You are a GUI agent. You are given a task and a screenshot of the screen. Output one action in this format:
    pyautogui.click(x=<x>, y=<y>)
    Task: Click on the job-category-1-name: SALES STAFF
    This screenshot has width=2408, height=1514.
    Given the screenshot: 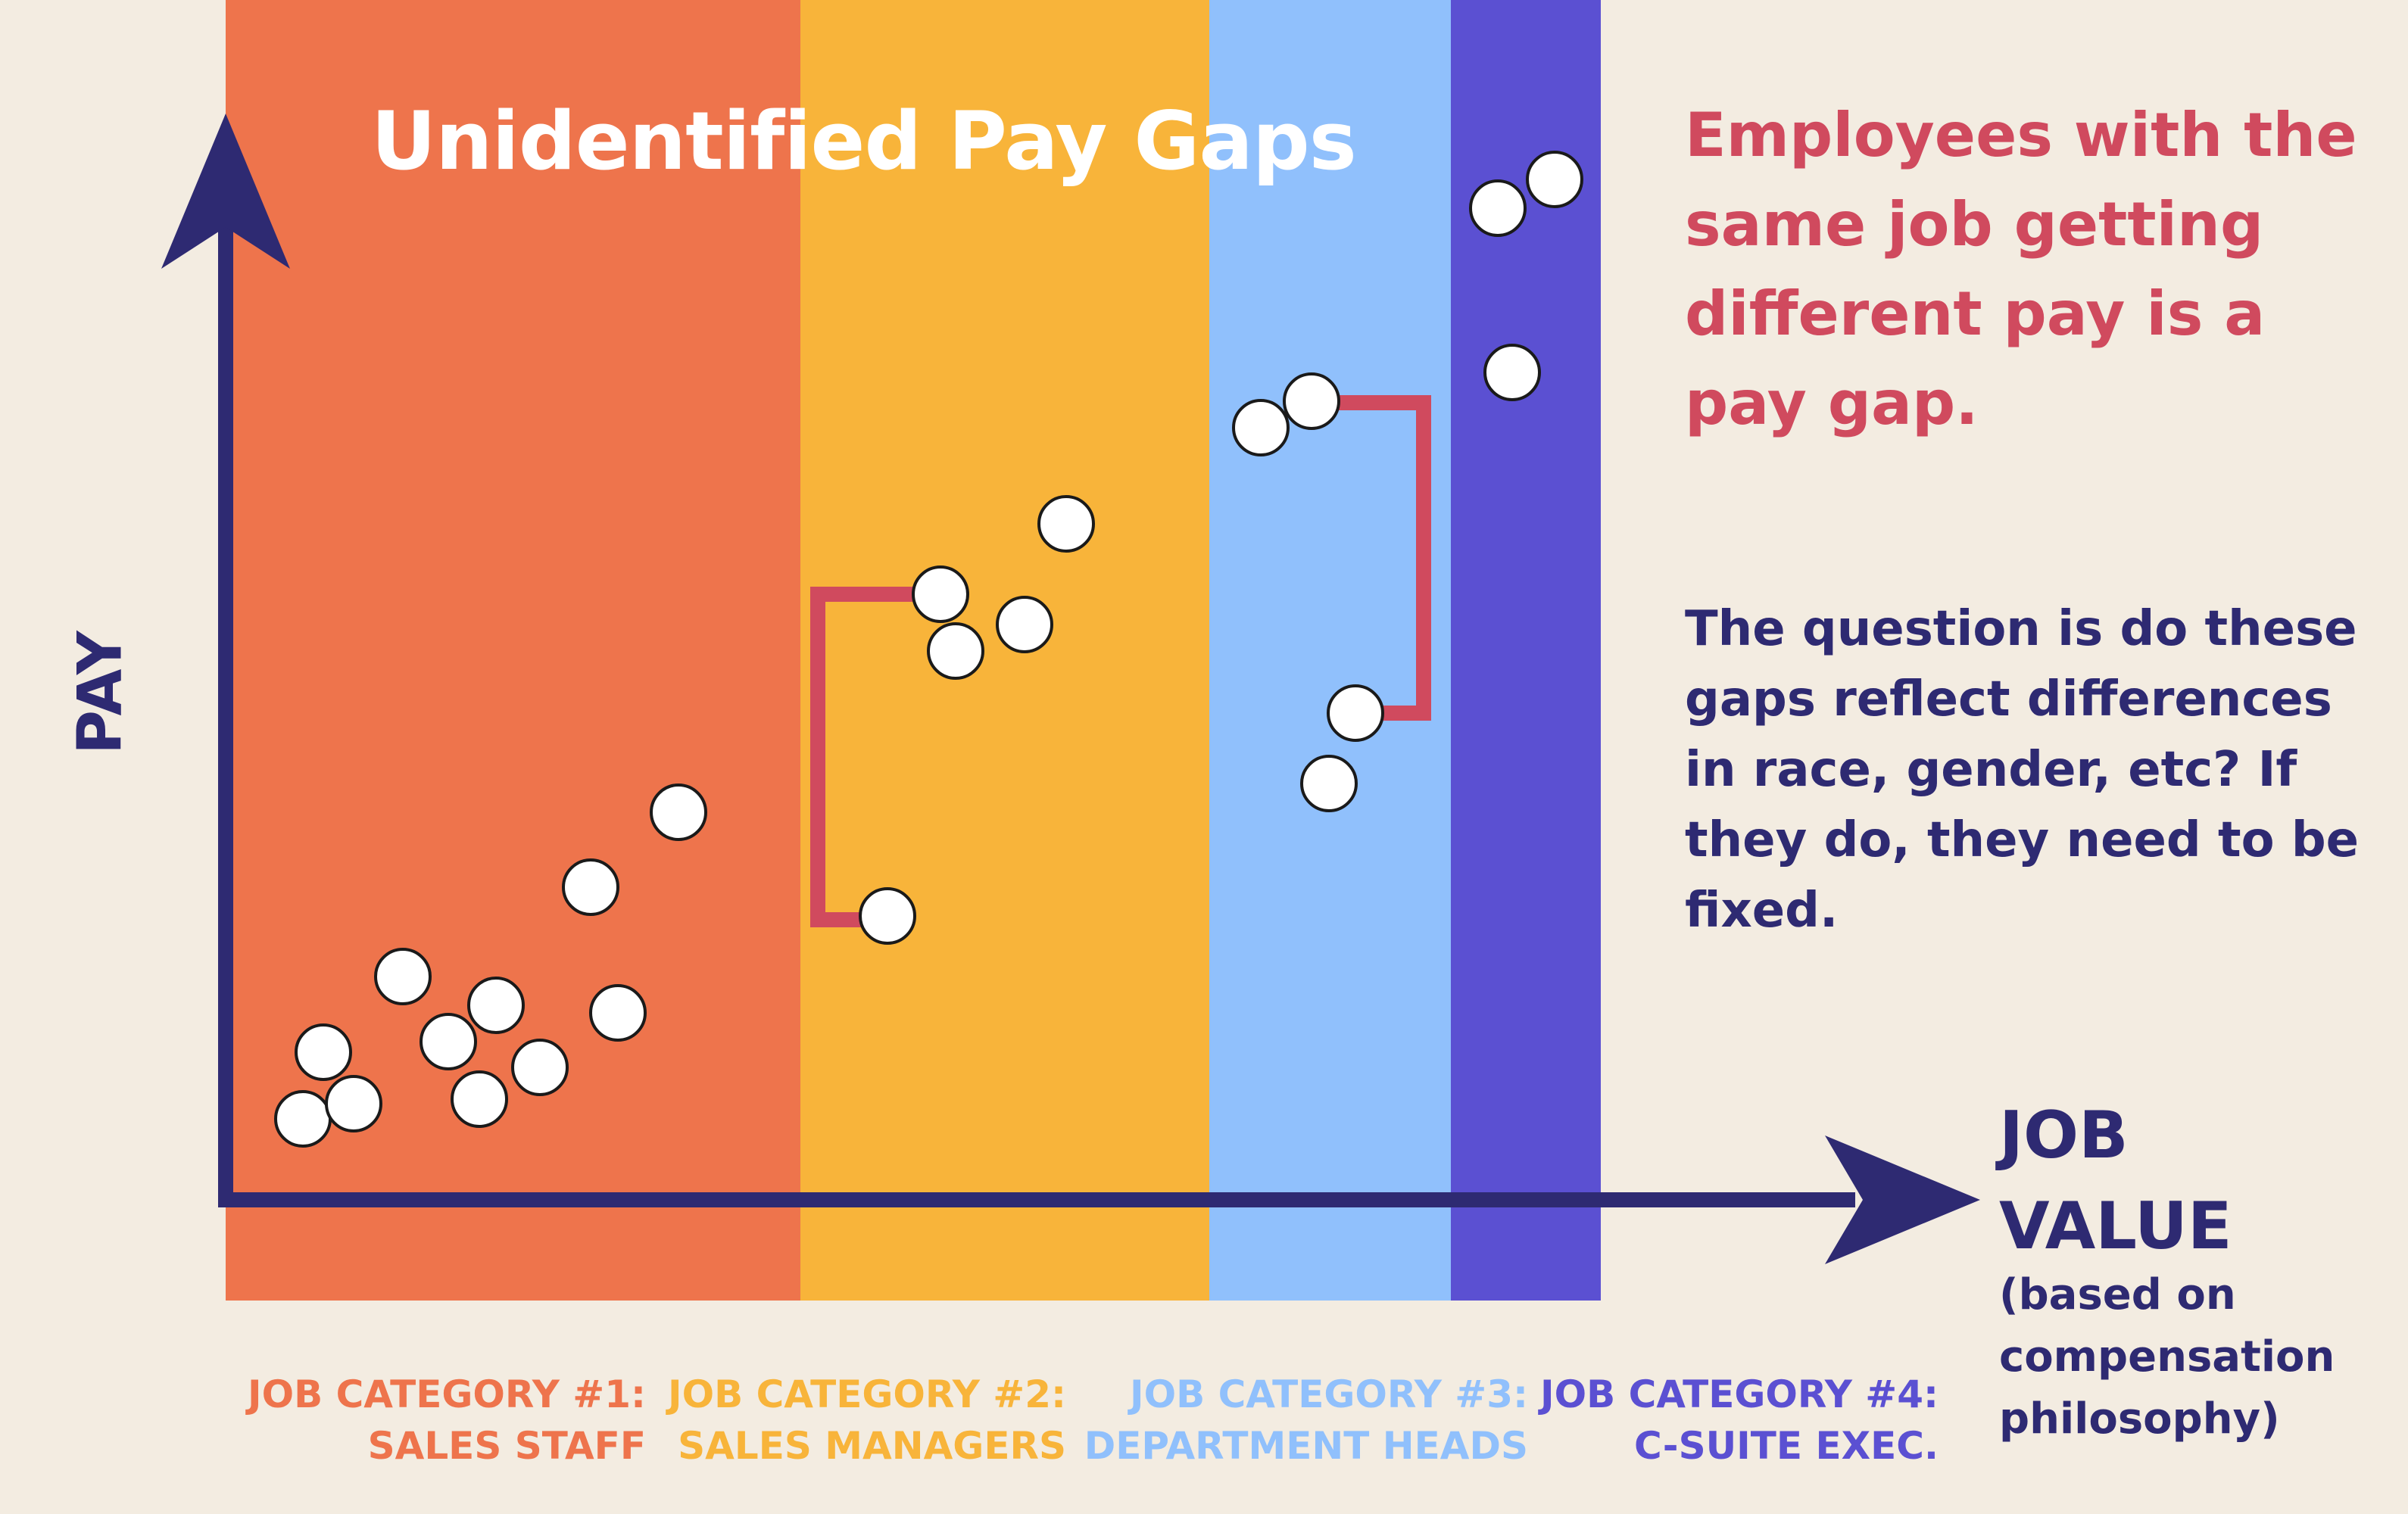 What is the action you would take?
    pyautogui.click(x=506, y=1446)
    